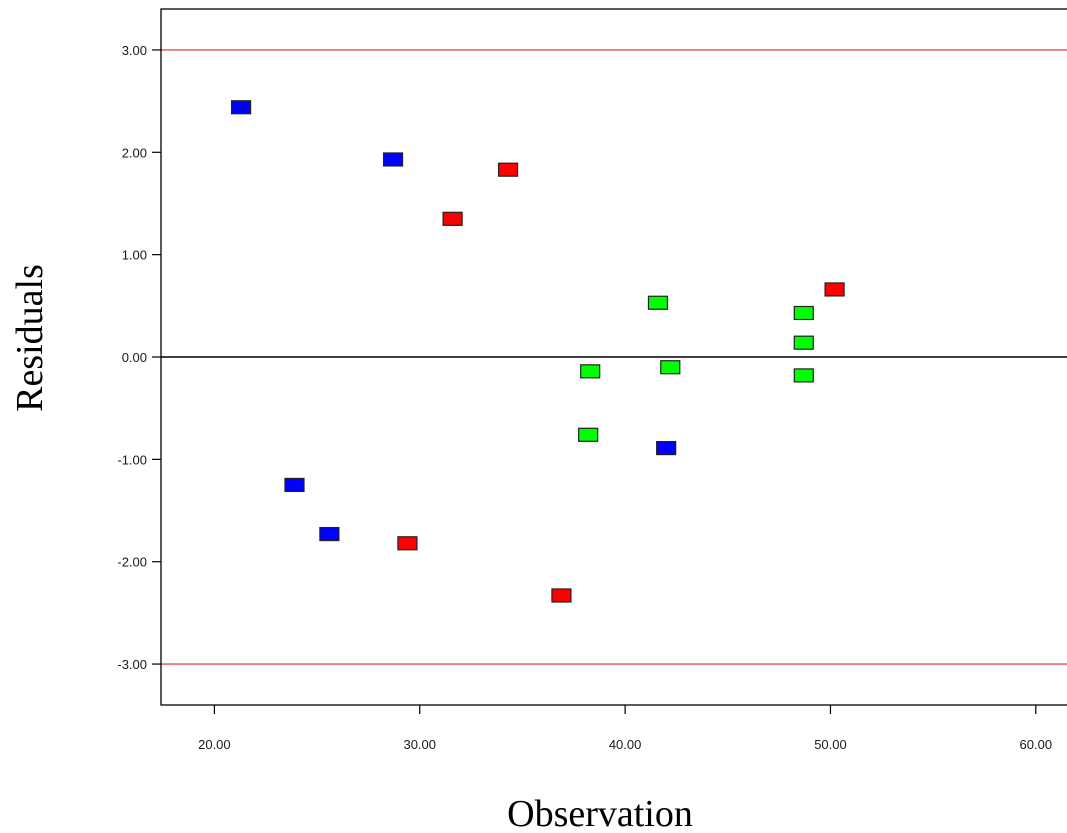  What do you see at coordinates (134, 255) in the screenshot?
I see `y-tick-label: 1.00` at bounding box center [134, 255].